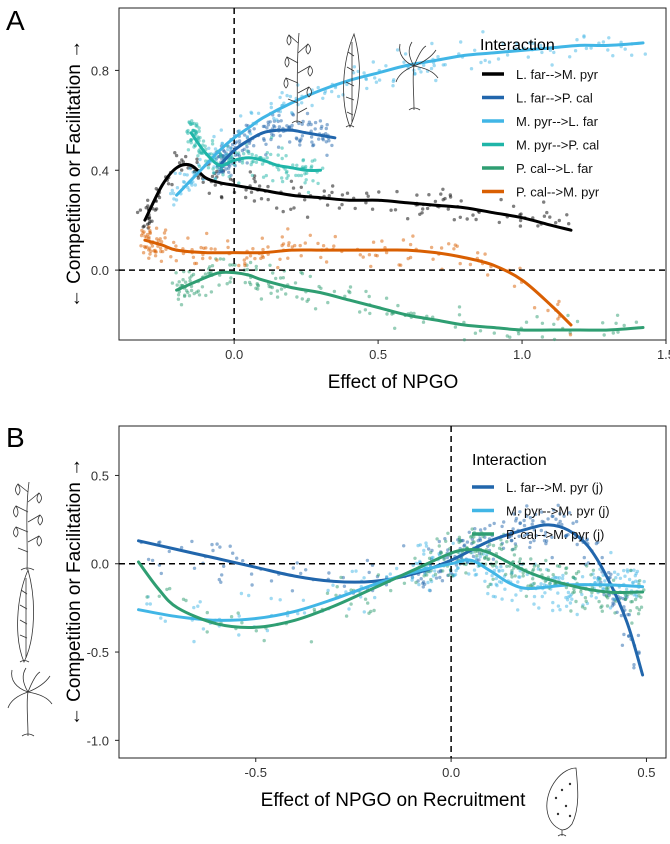 The height and width of the screenshot is (844, 670). Describe the element at coordinates (28, 526) in the screenshot. I see `giant-kelp-sketch-icon` at that location.